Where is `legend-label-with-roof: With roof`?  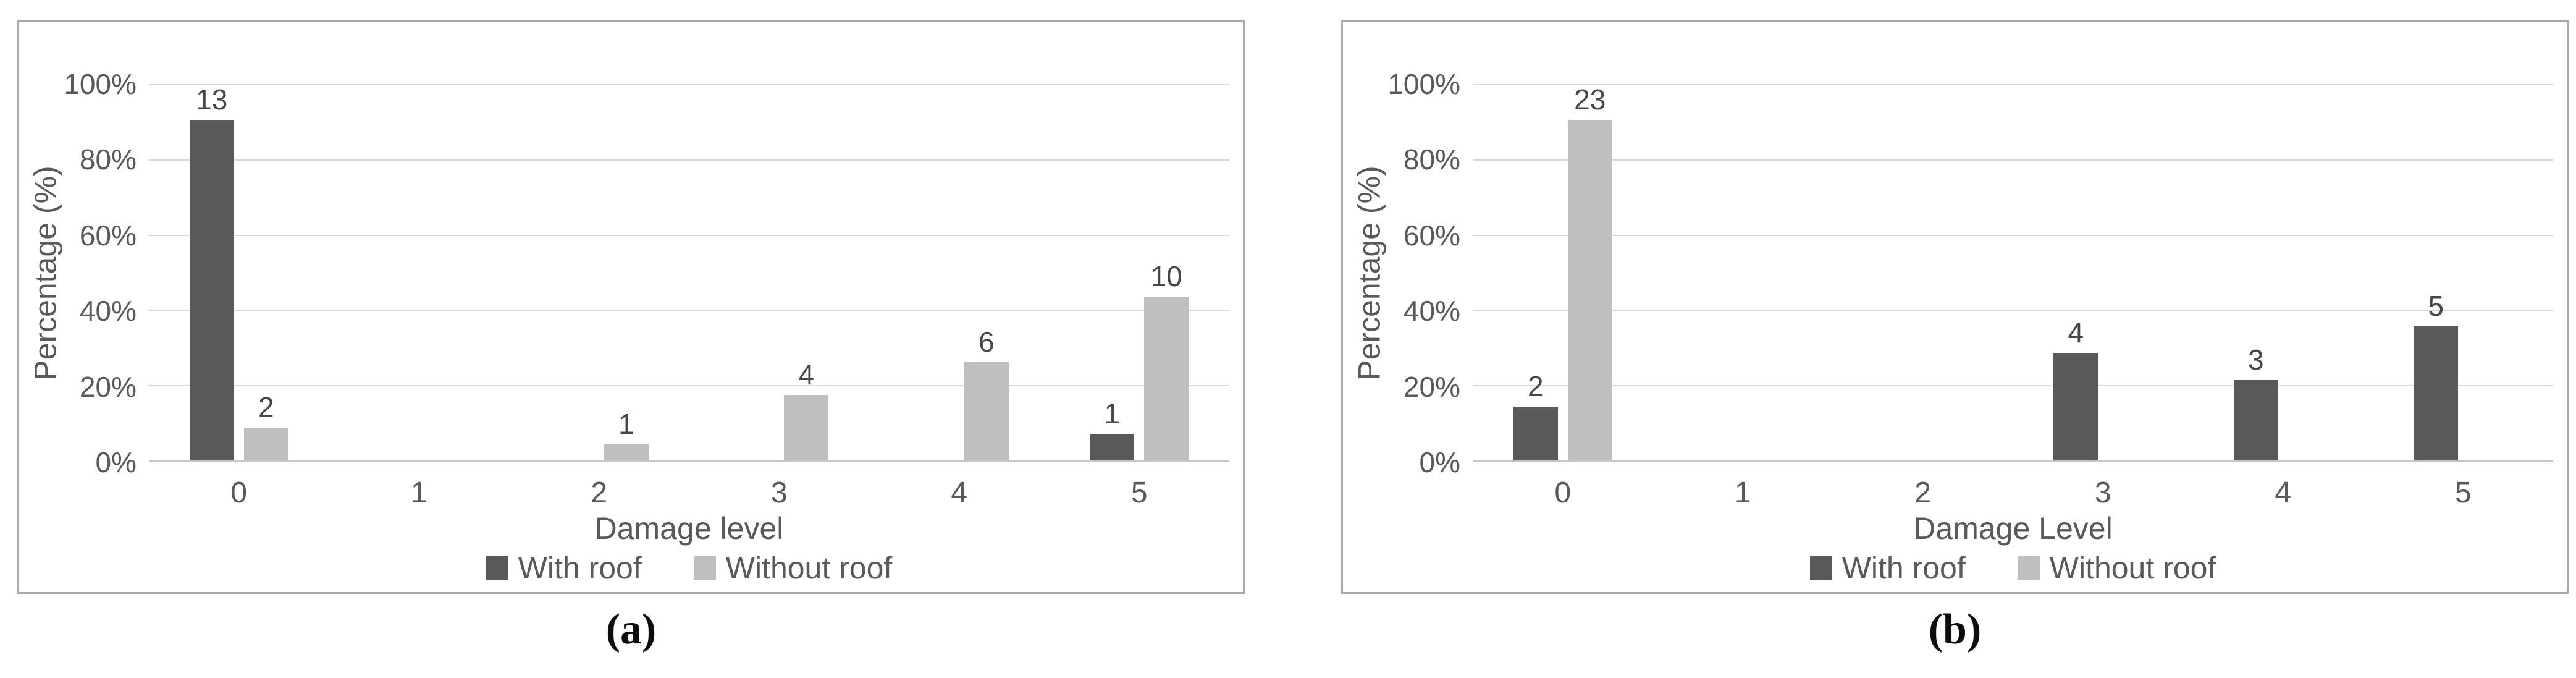 legend-label-with-roof: With roof is located at coordinates (580, 568).